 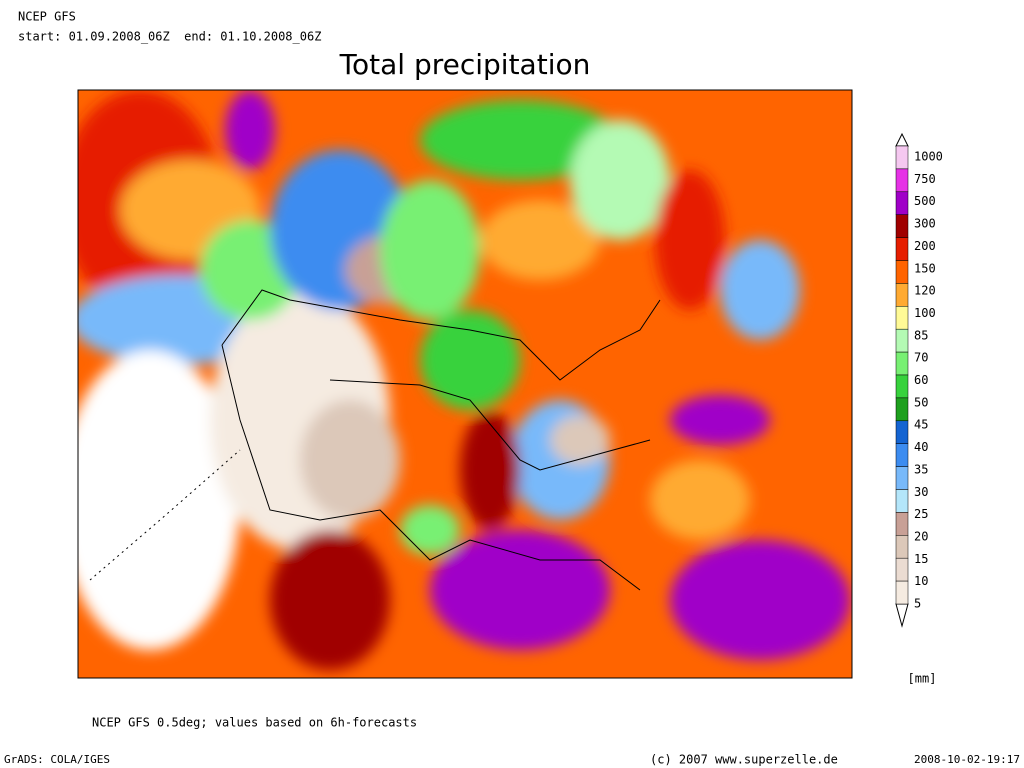 What do you see at coordinates (921, 402) in the screenshot?
I see `legend-level-label: 50` at bounding box center [921, 402].